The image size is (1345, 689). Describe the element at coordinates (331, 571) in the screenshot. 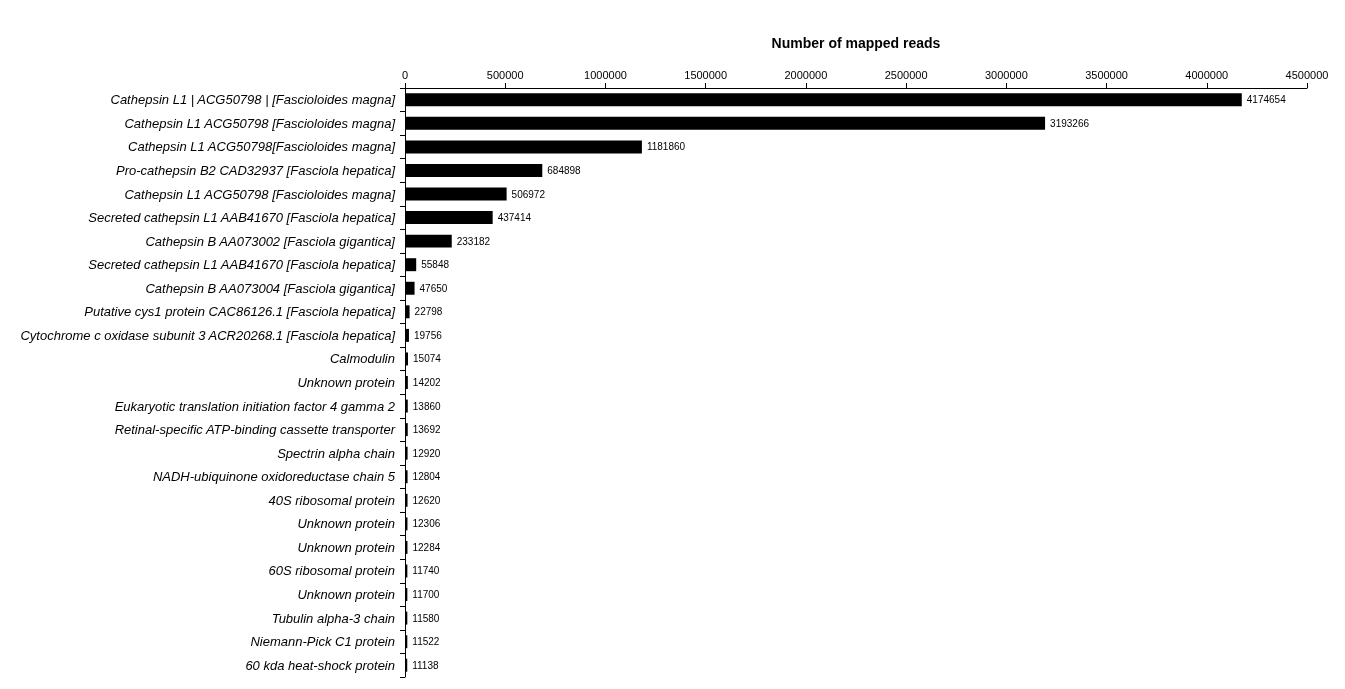

I see `y-tick-label: 60S ribosomal protein` at that location.